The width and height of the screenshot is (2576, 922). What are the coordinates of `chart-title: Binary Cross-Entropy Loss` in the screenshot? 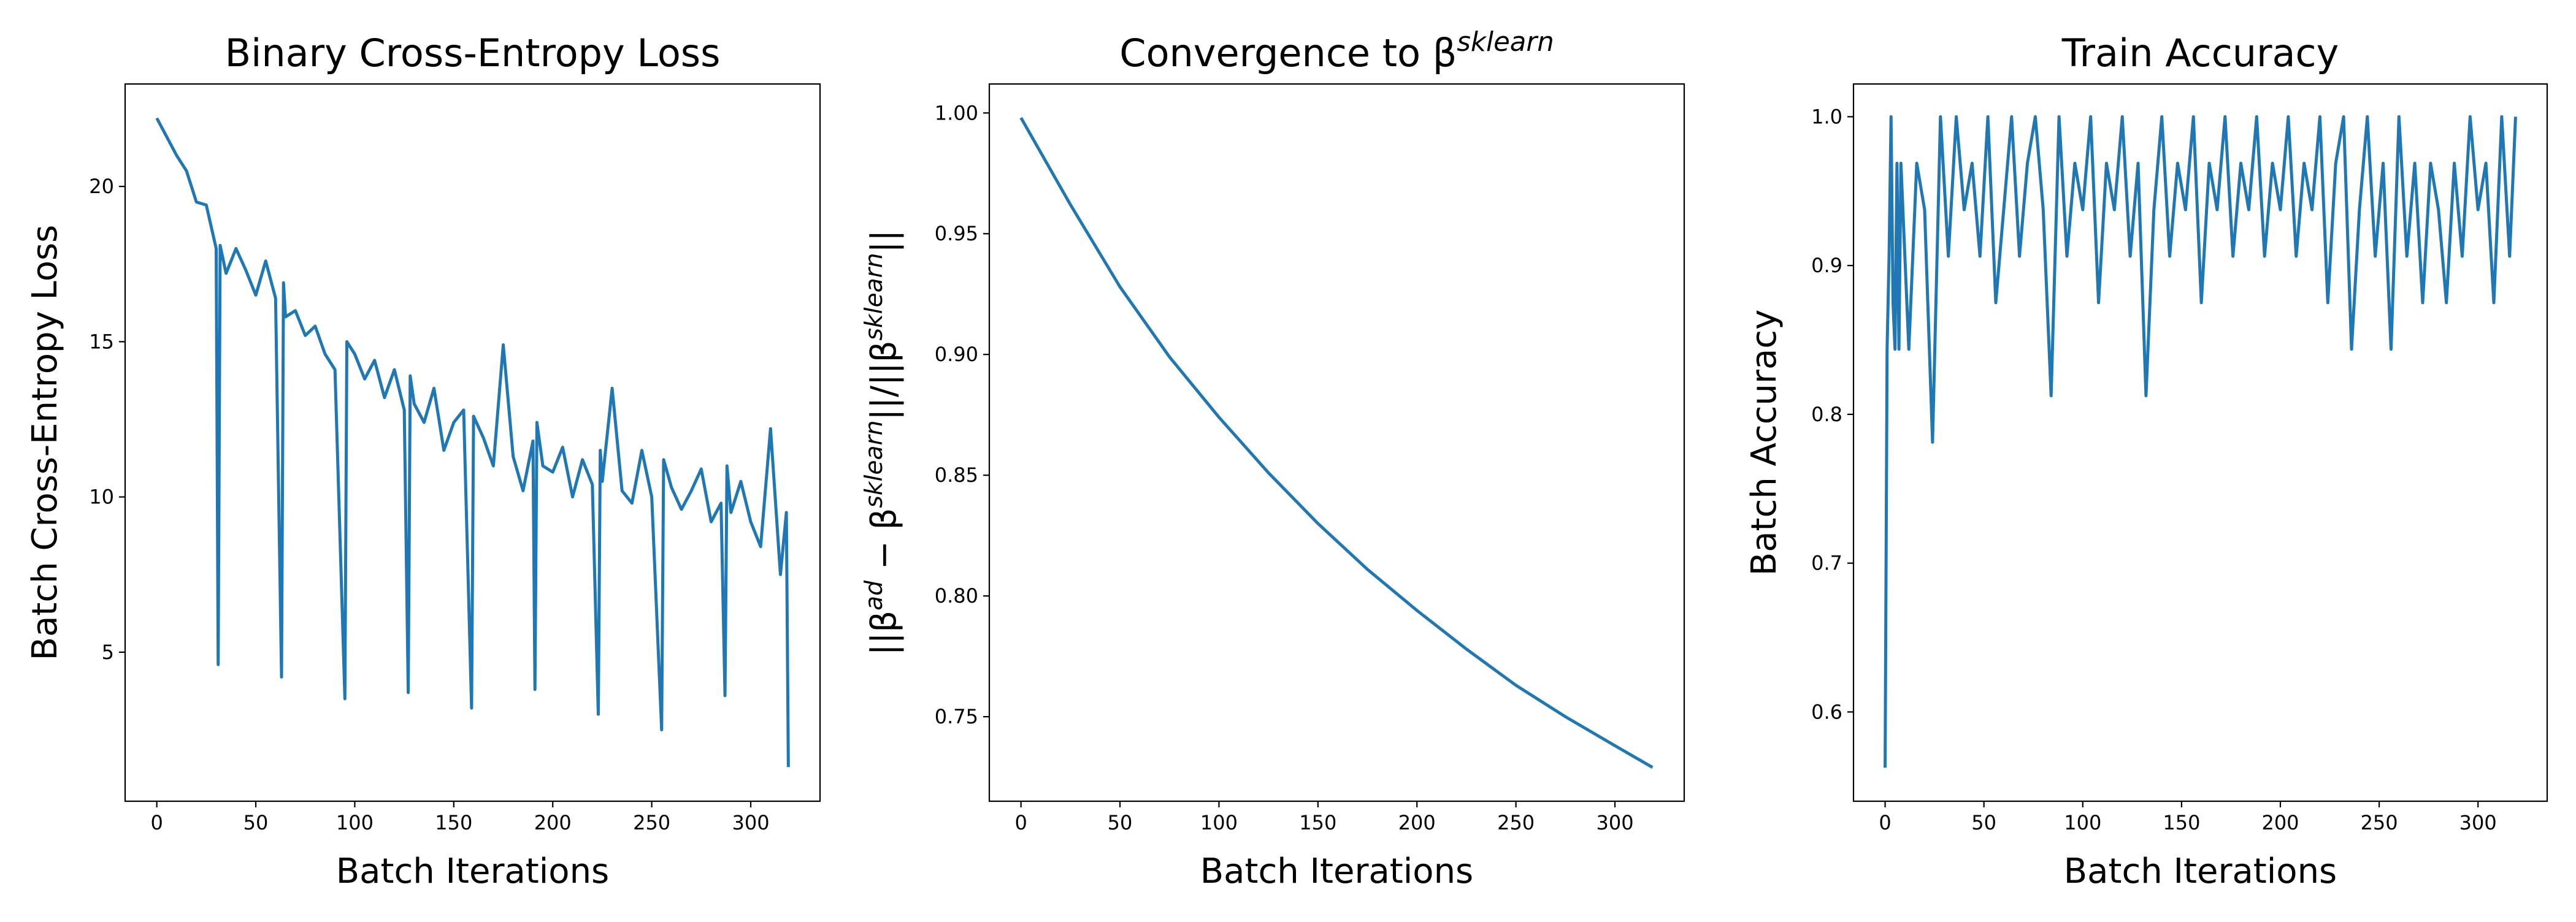 It's located at (473, 53).